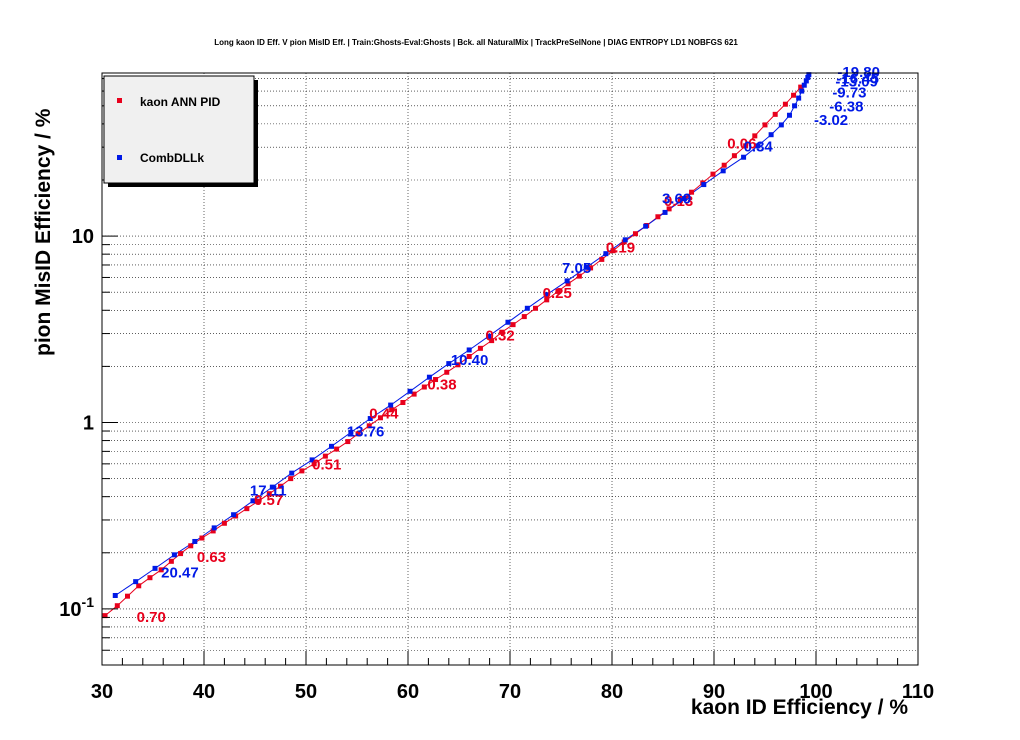 The image size is (1020, 740). What do you see at coordinates (384, 414) in the screenshot?
I see `point-label-kaon-ann-pid: 0.44` at bounding box center [384, 414].